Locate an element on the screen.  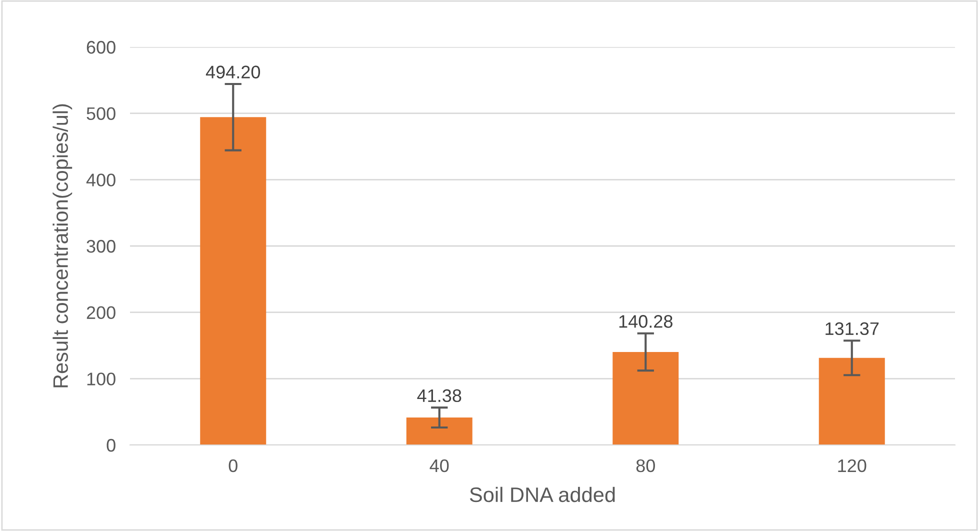
data-label: 494.20 is located at coordinates (233, 72).